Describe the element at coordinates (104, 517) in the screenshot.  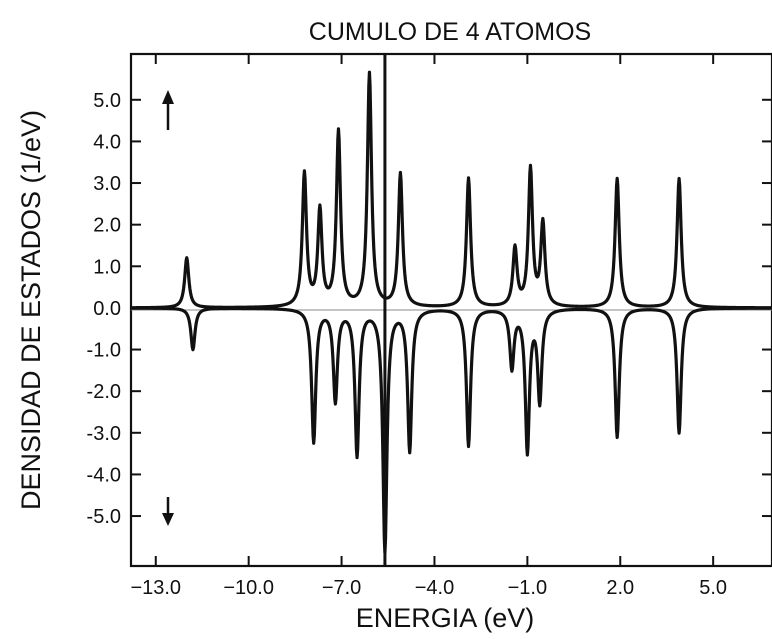
I see `y-tick-label: -5.0` at that location.